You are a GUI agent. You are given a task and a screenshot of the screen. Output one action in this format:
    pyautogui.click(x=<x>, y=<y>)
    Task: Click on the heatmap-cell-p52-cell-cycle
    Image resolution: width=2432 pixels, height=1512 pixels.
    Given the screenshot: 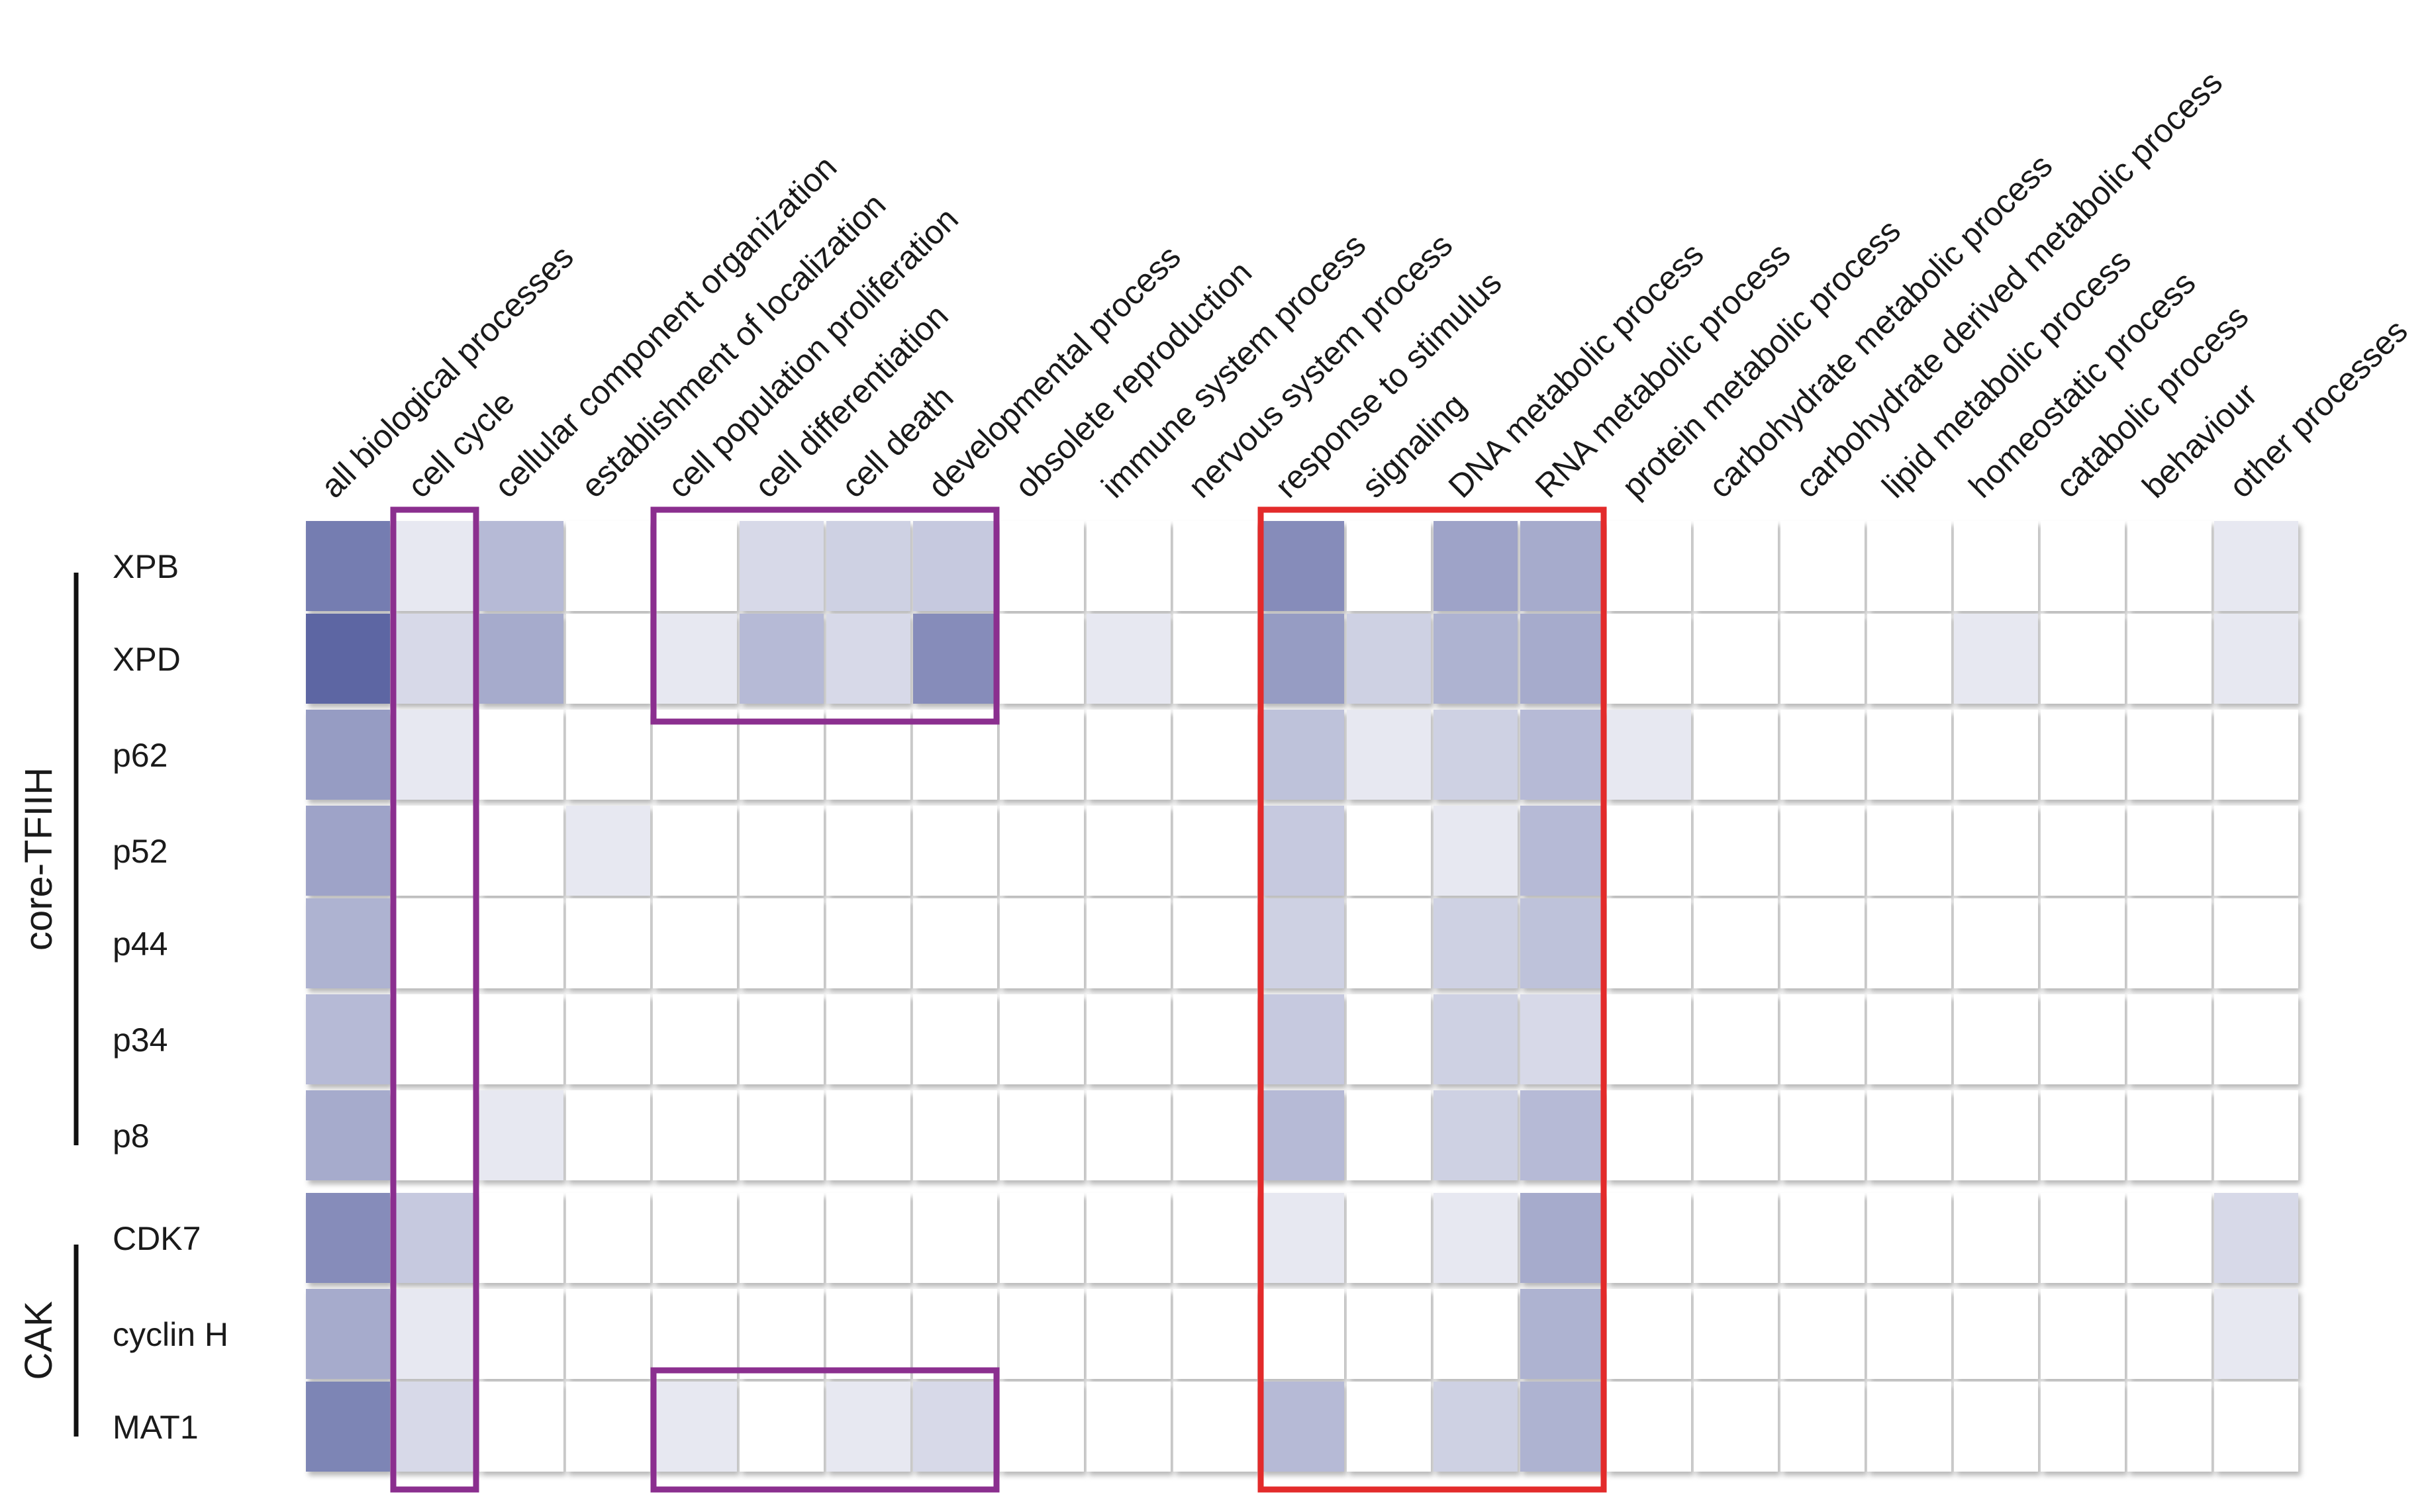 What is the action you would take?
    pyautogui.click(x=435, y=851)
    